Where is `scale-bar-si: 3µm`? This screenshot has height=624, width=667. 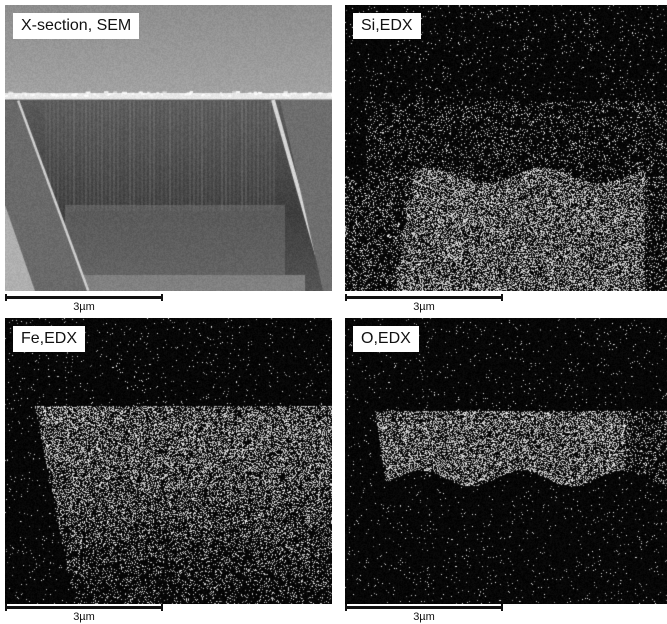
scale-bar-si: 3µm is located at coordinates (425, 304).